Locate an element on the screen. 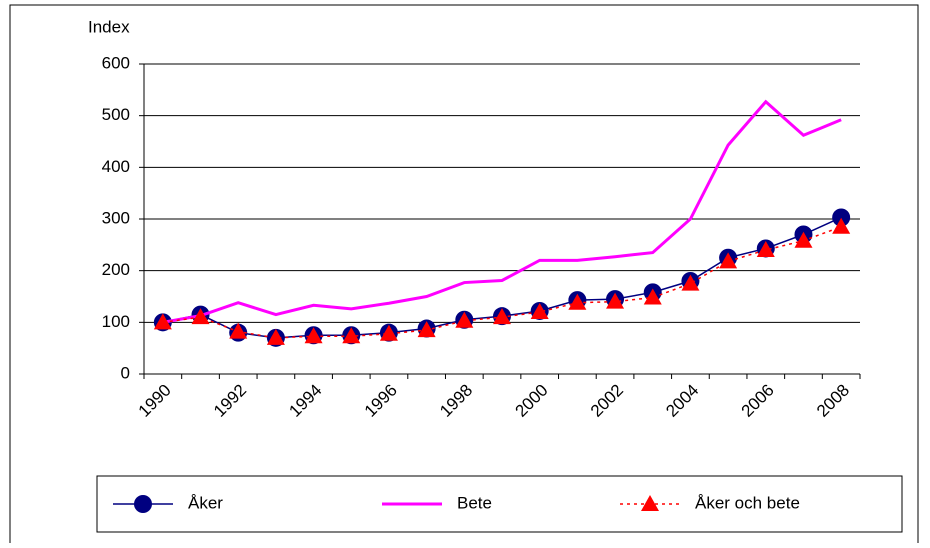  legend-label: Bete is located at coordinates (474, 502).